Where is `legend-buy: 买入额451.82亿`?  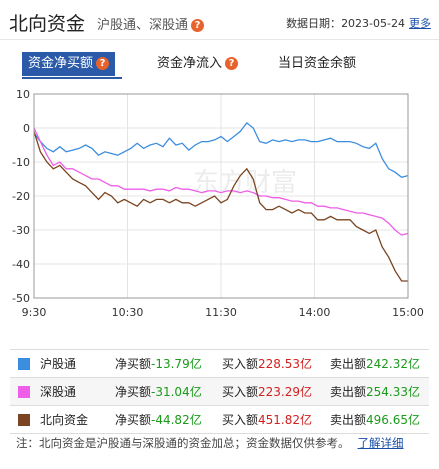
legend-buy: 买入额451.82亿 is located at coordinates (267, 420).